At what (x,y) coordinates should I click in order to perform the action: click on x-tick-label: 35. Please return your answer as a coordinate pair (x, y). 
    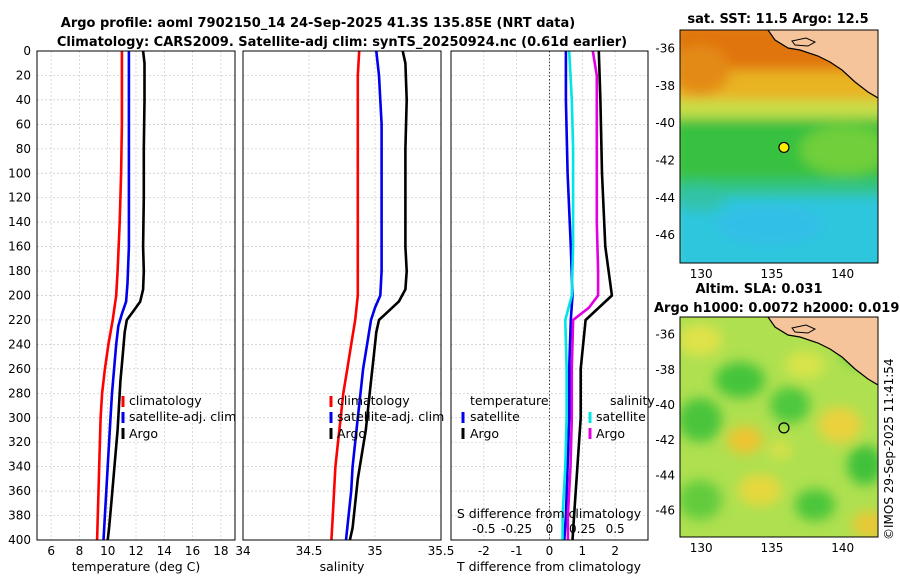
    Looking at the image, I should click on (374, 551).